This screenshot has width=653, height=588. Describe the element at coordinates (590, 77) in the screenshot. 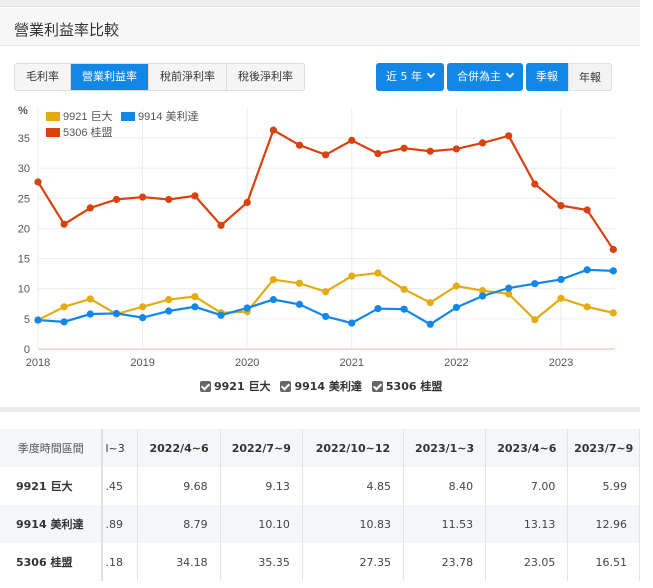

I see `annual-button: 年報` at that location.